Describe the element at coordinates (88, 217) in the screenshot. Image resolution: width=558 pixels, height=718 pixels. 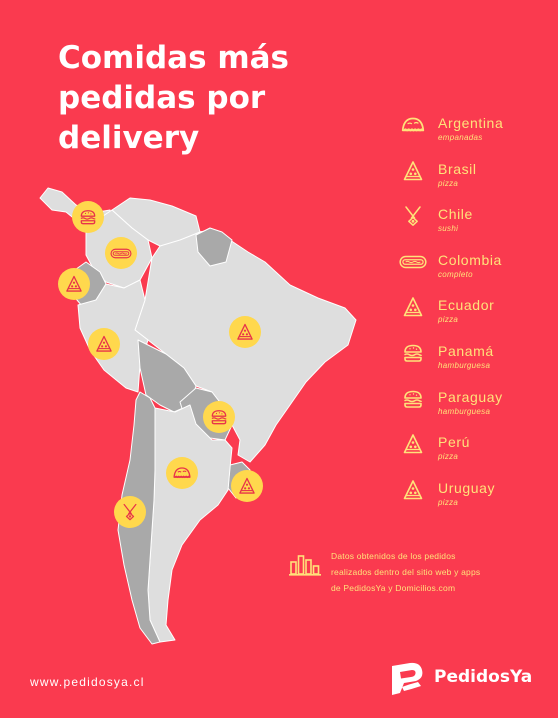
I see `marker-panama` at that location.